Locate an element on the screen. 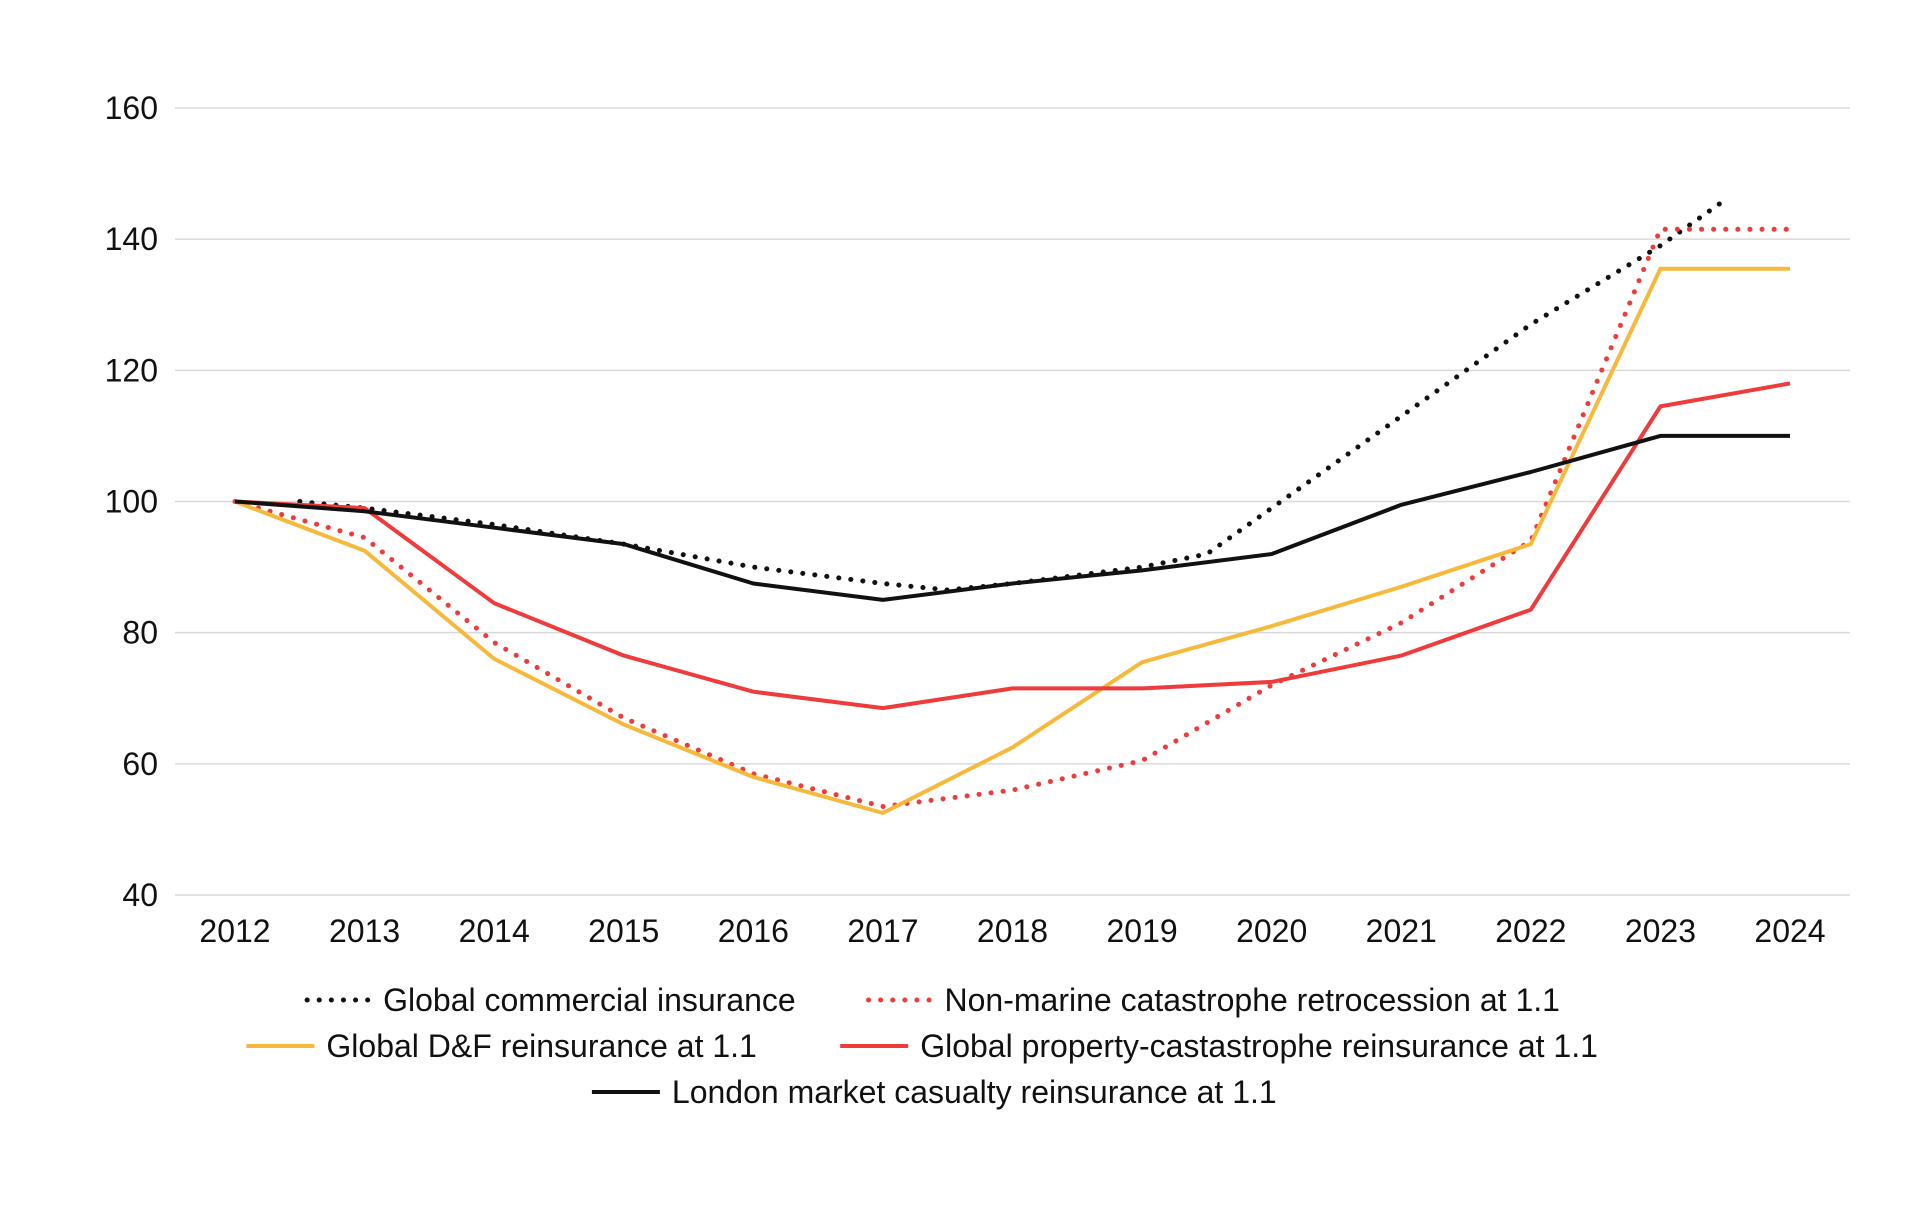  y-tick-label: 40 is located at coordinates (140, 895).